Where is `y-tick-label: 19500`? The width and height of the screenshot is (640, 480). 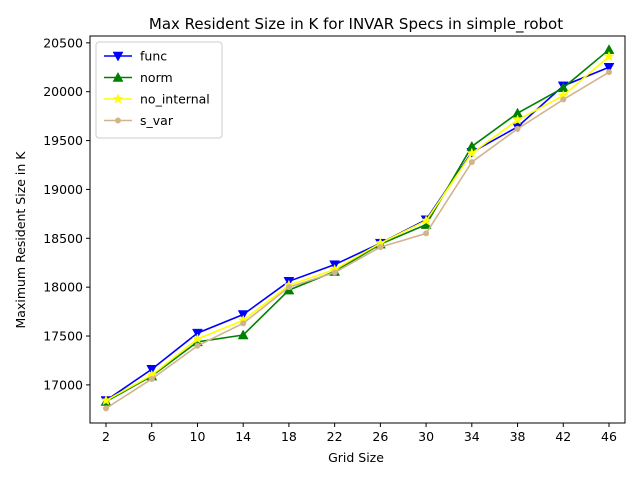
y-tick-label: 19500 is located at coordinates (63, 140).